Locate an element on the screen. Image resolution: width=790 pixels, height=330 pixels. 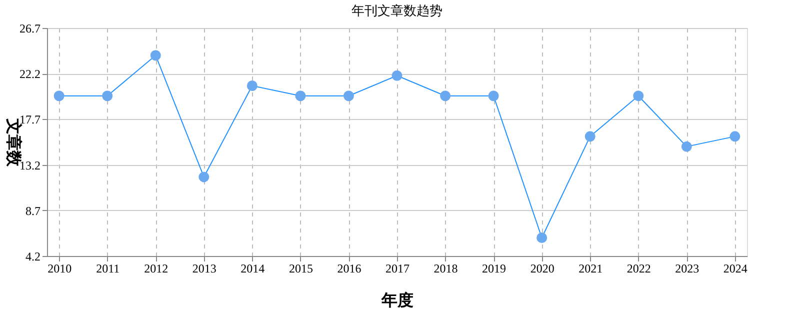
x-tick-label: 2011 is located at coordinates (108, 269).